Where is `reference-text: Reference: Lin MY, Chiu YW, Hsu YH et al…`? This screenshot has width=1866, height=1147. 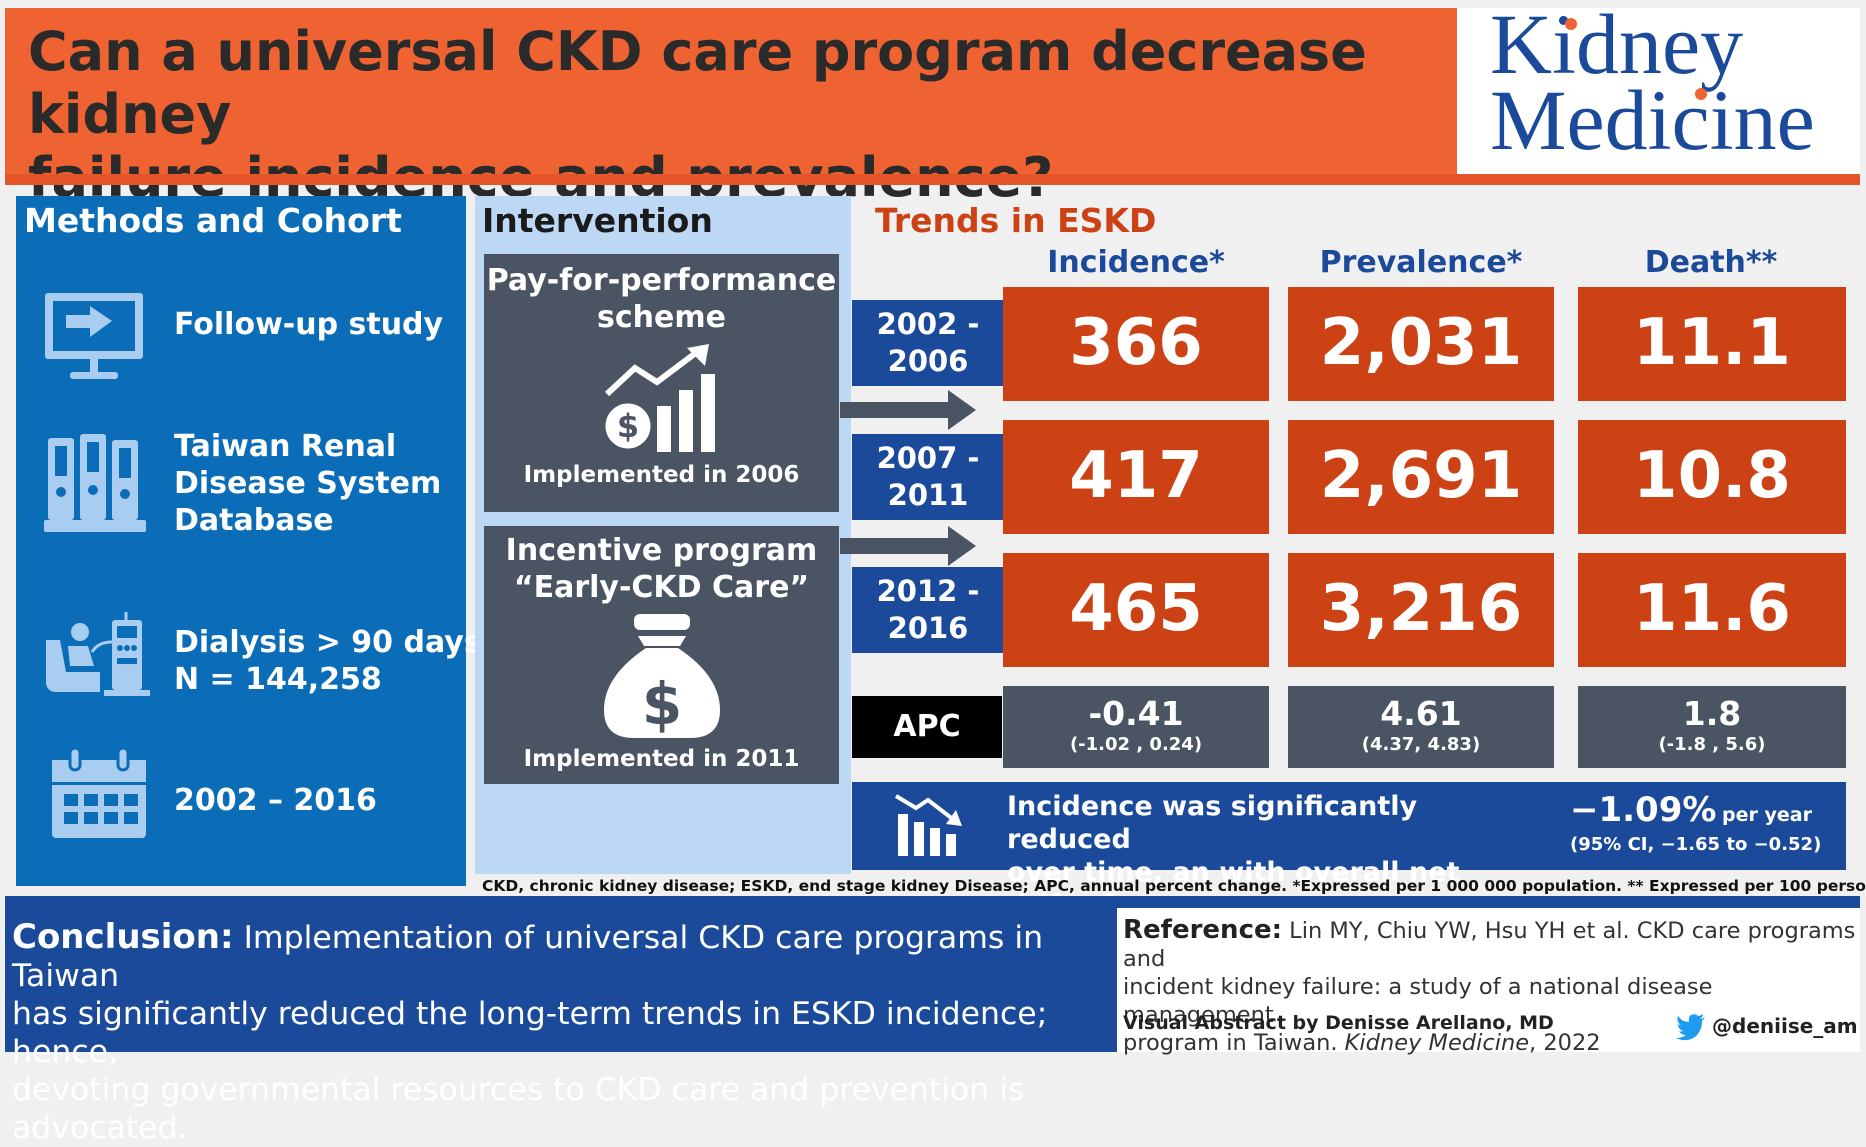
reference-text: Reference: Lin MY, Chiu YW, Hsu YH et al… is located at coordinates (1489, 985).